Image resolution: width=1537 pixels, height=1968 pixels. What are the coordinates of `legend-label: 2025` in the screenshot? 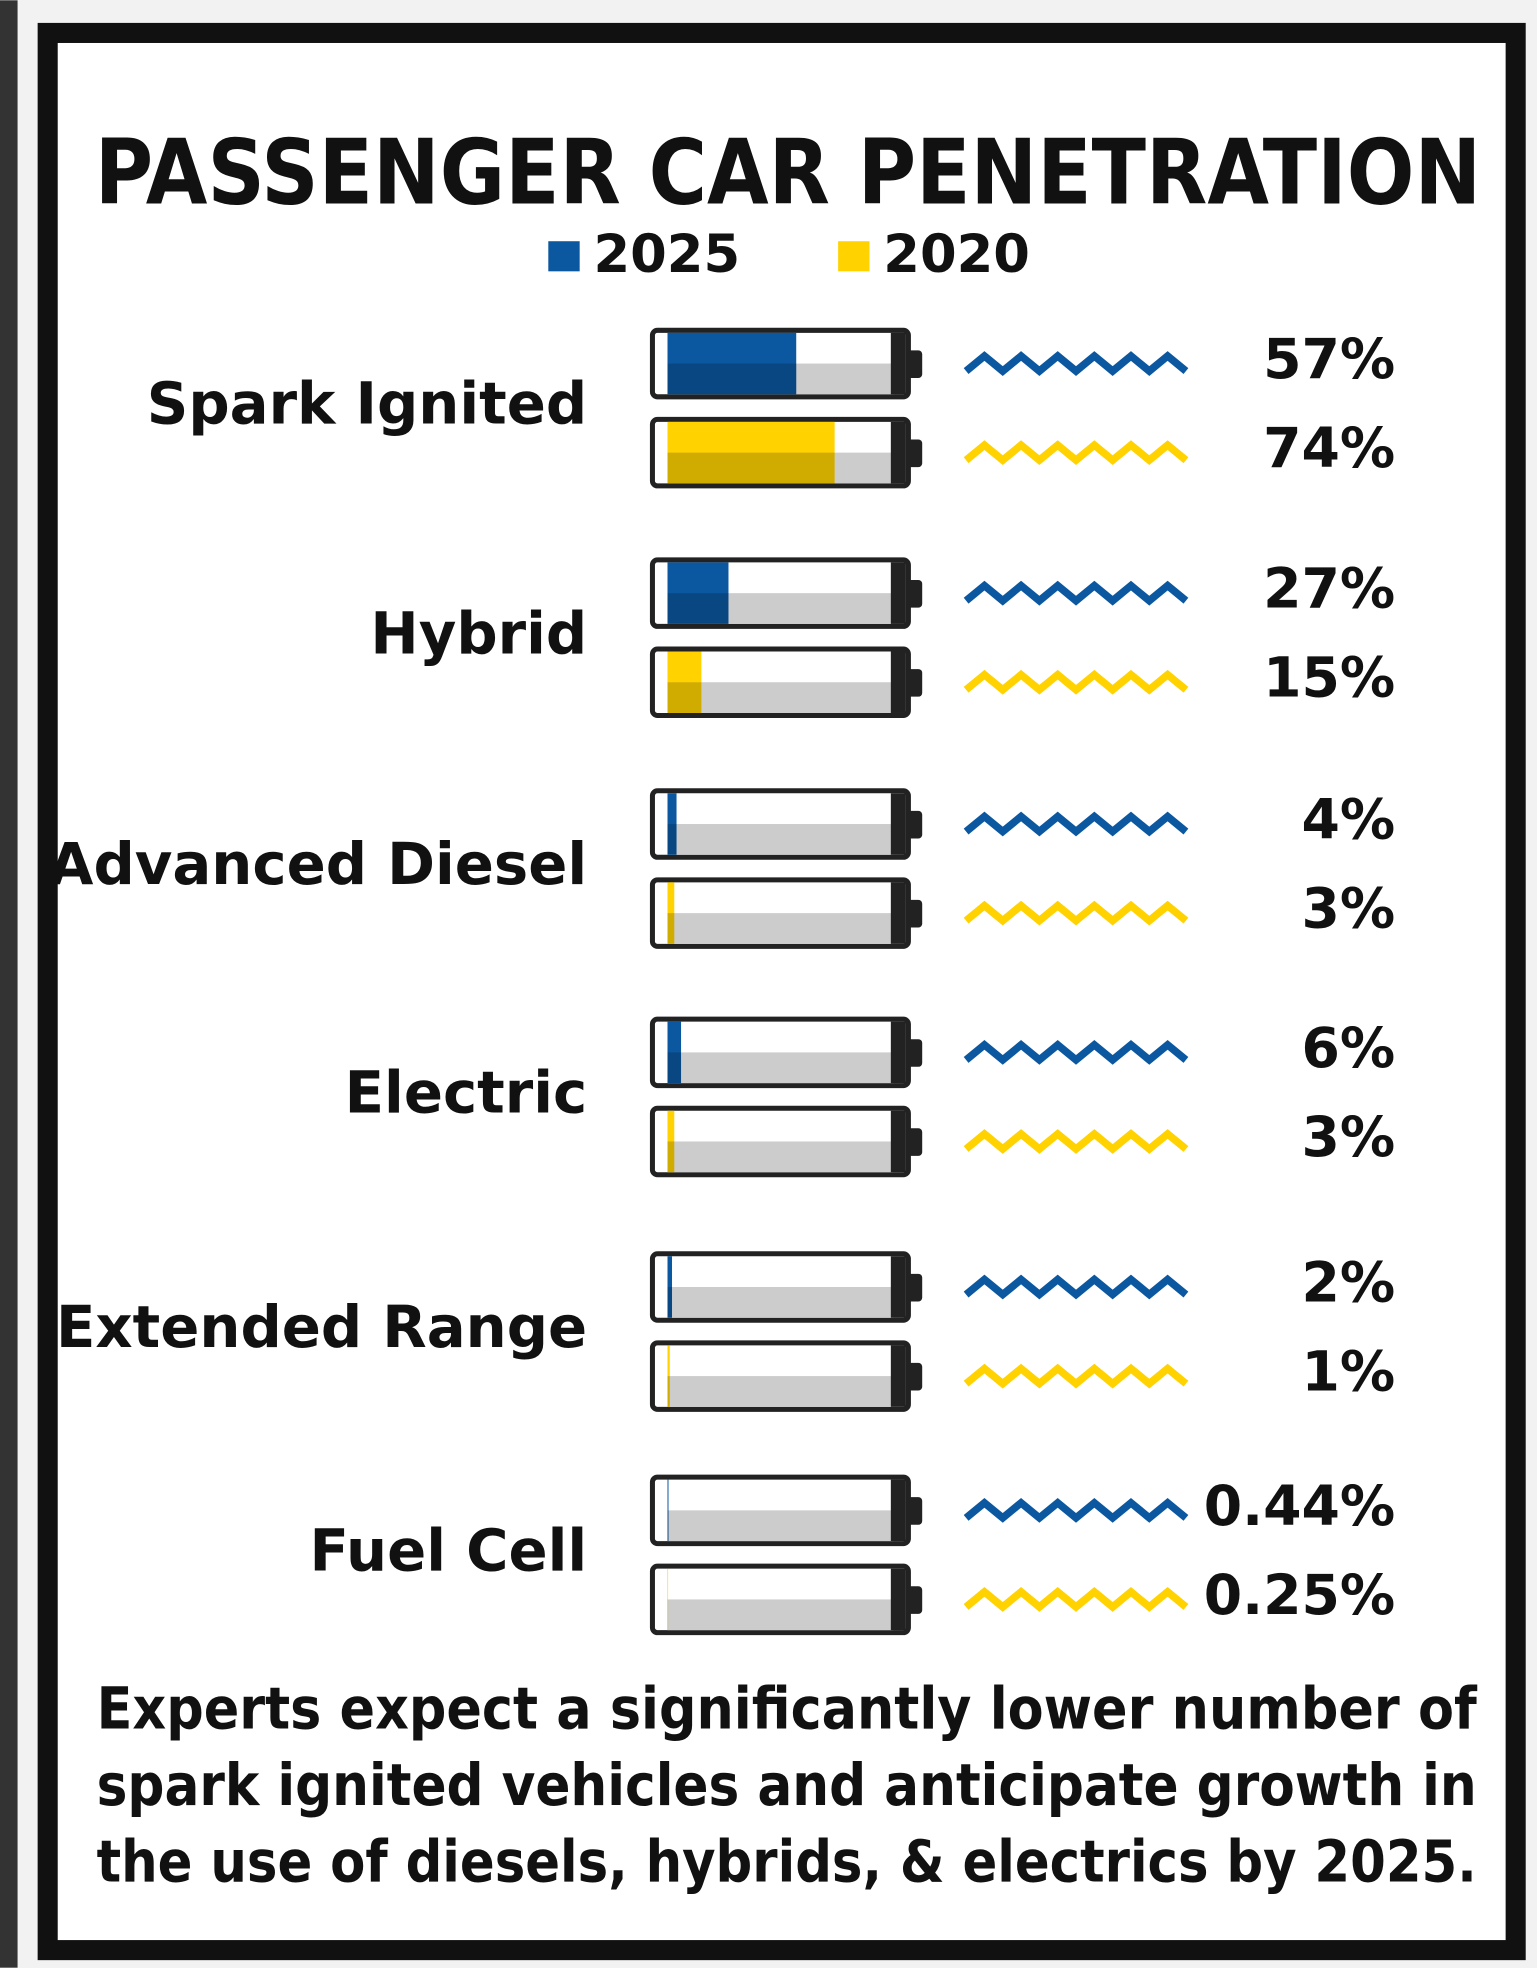 It's located at (666, 254).